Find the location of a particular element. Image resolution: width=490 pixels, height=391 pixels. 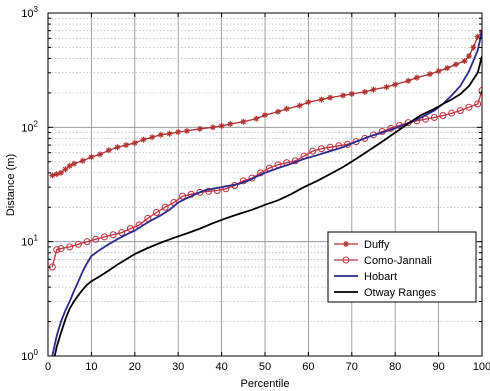

y-tick-label: 10¹ is located at coordinates (29, 241).